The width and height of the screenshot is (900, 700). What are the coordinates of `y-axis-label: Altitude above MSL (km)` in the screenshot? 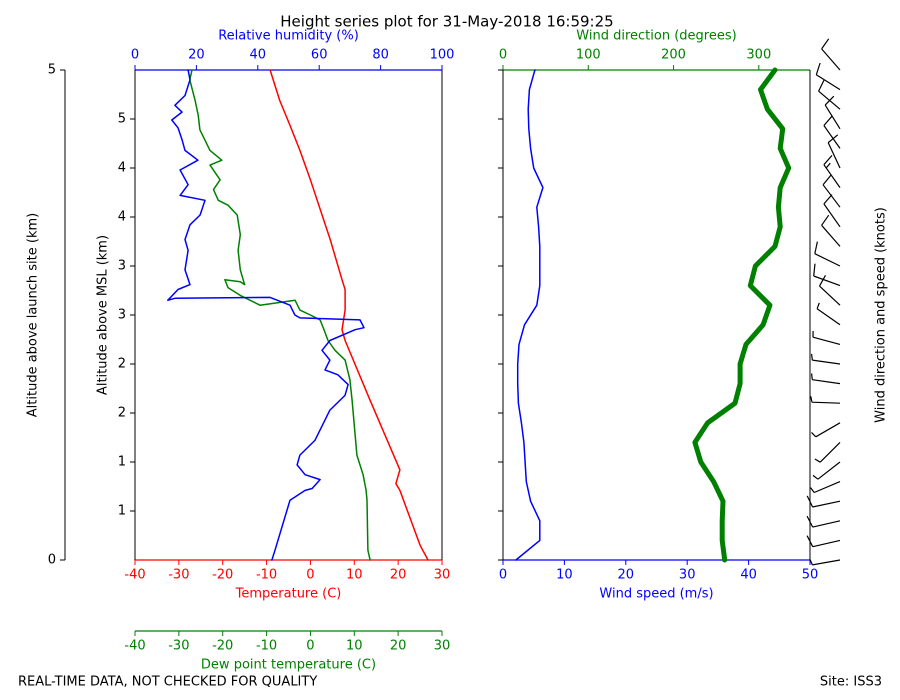 It's located at (103, 315).